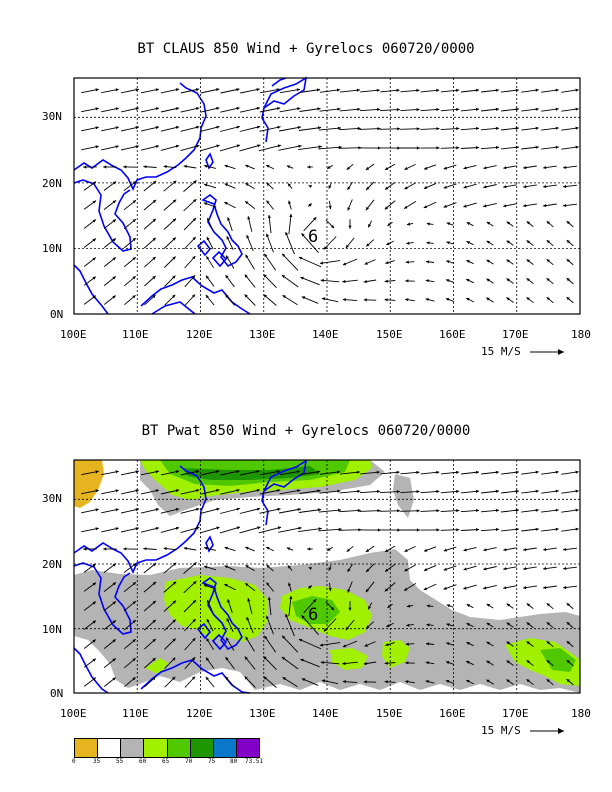 The image size is (612, 792). What do you see at coordinates (167, 748) in the screenshot?
I see `colorbar` at bounding box center [167, 748].